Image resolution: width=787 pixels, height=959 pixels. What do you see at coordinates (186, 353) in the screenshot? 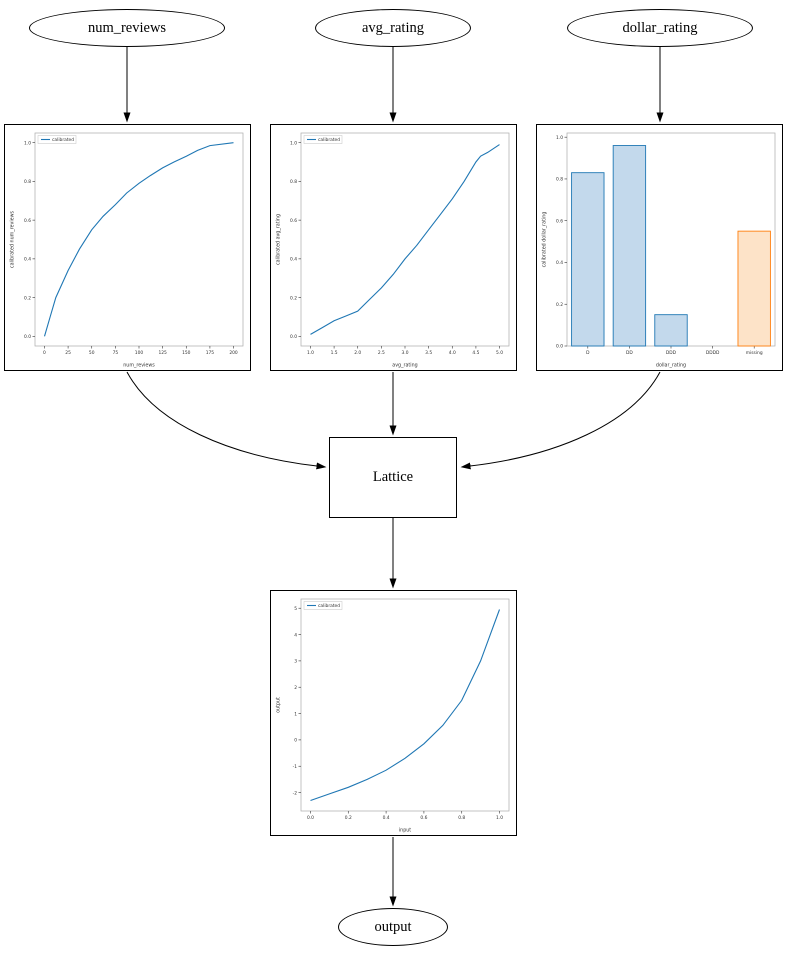
I see `x-tick-label: 150` at bounding box center [186, 353].